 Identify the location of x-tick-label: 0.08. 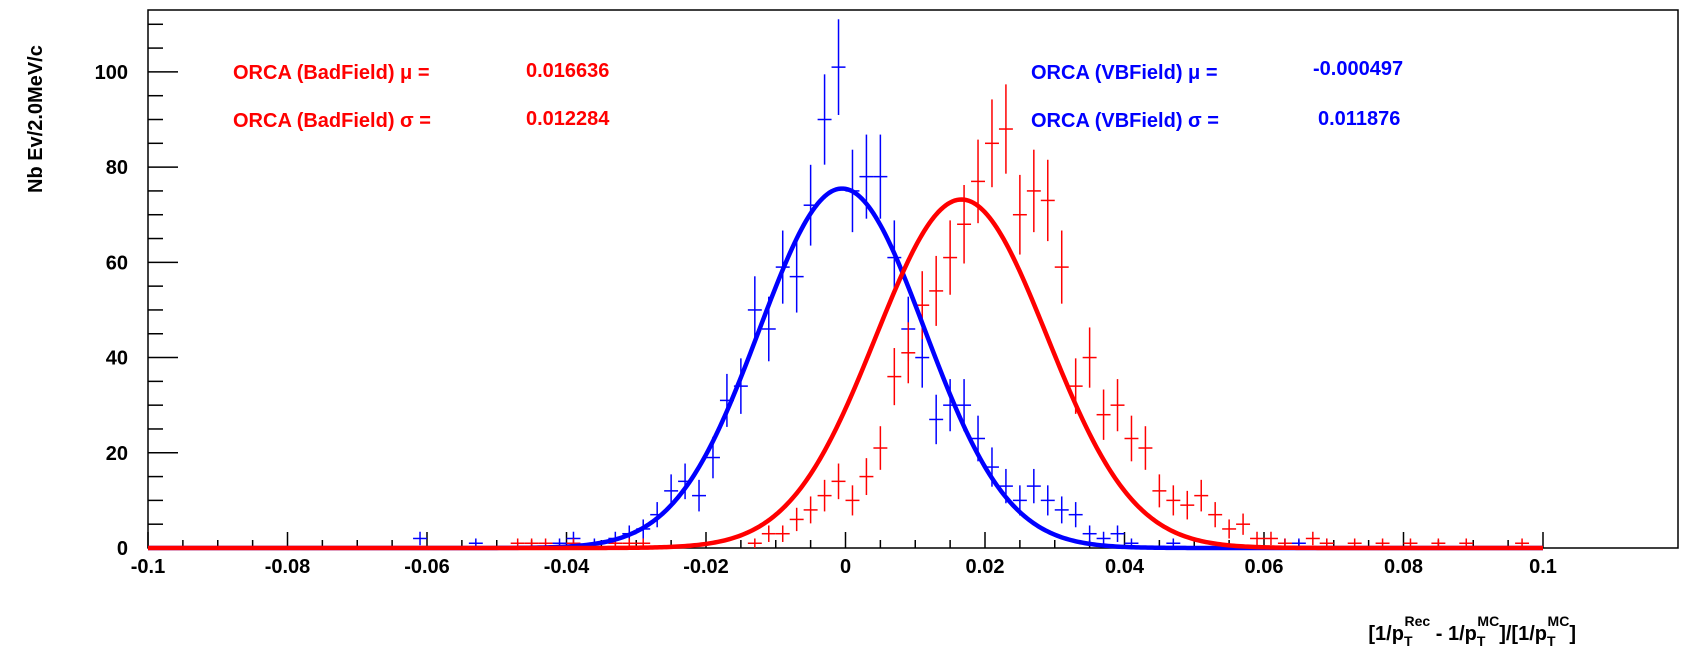
(1403, 567).